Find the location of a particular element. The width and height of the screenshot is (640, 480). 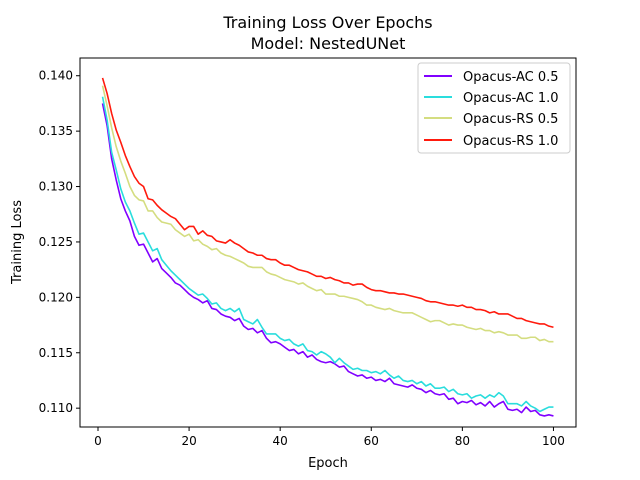

y-tick-label: 0.125 is located at coordinates (56, 242).